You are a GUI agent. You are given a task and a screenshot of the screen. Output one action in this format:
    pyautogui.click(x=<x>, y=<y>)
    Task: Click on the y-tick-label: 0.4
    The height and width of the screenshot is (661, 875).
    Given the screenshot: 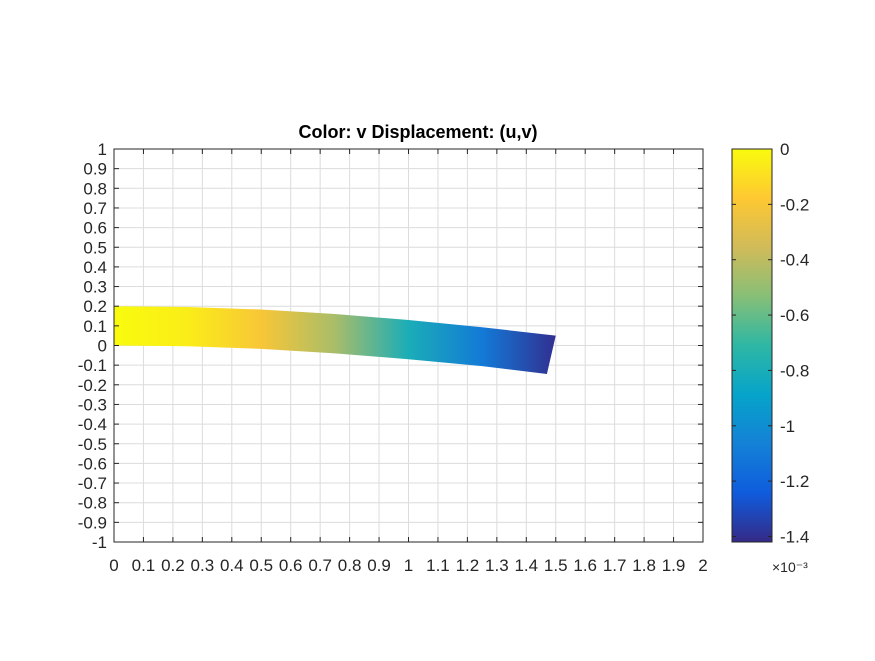 What is the action you would take?
    pyautogui.click(x=95, y=267)
    